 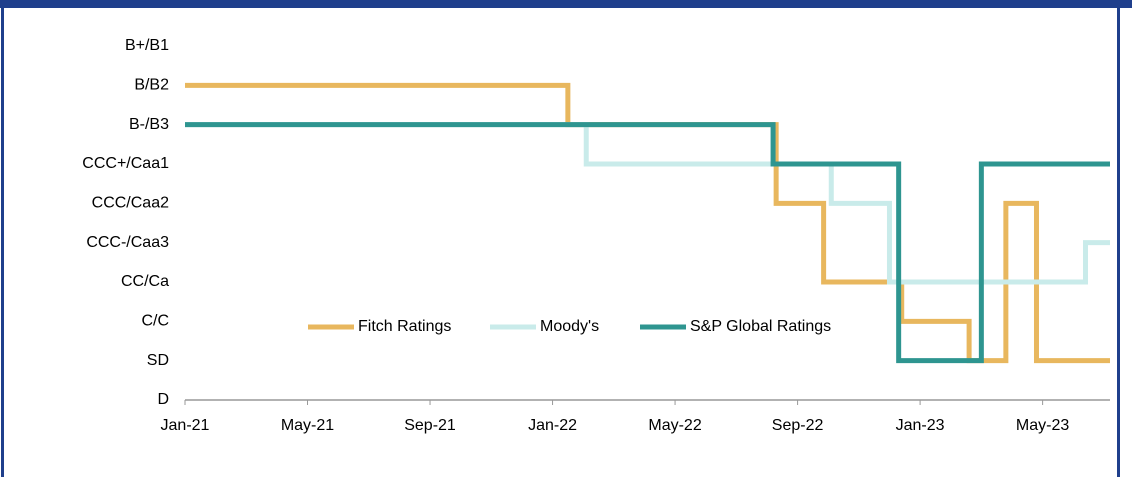 What do you see at coordinates (307, 425) in the screenshot?
I see `x-tick-label: May-21` at bounding box center [307, 425].